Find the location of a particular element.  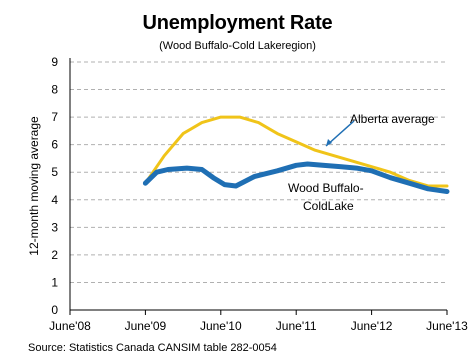

y-tick-label: 6 is located at coordinates (54, 145).